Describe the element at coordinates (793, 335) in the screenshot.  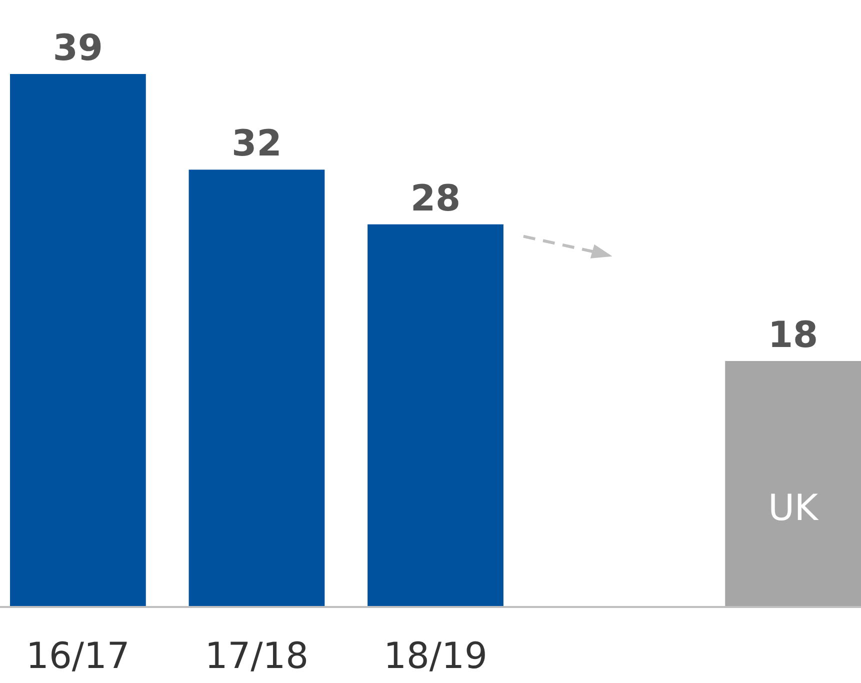
I see `data-label: 18` at that location.